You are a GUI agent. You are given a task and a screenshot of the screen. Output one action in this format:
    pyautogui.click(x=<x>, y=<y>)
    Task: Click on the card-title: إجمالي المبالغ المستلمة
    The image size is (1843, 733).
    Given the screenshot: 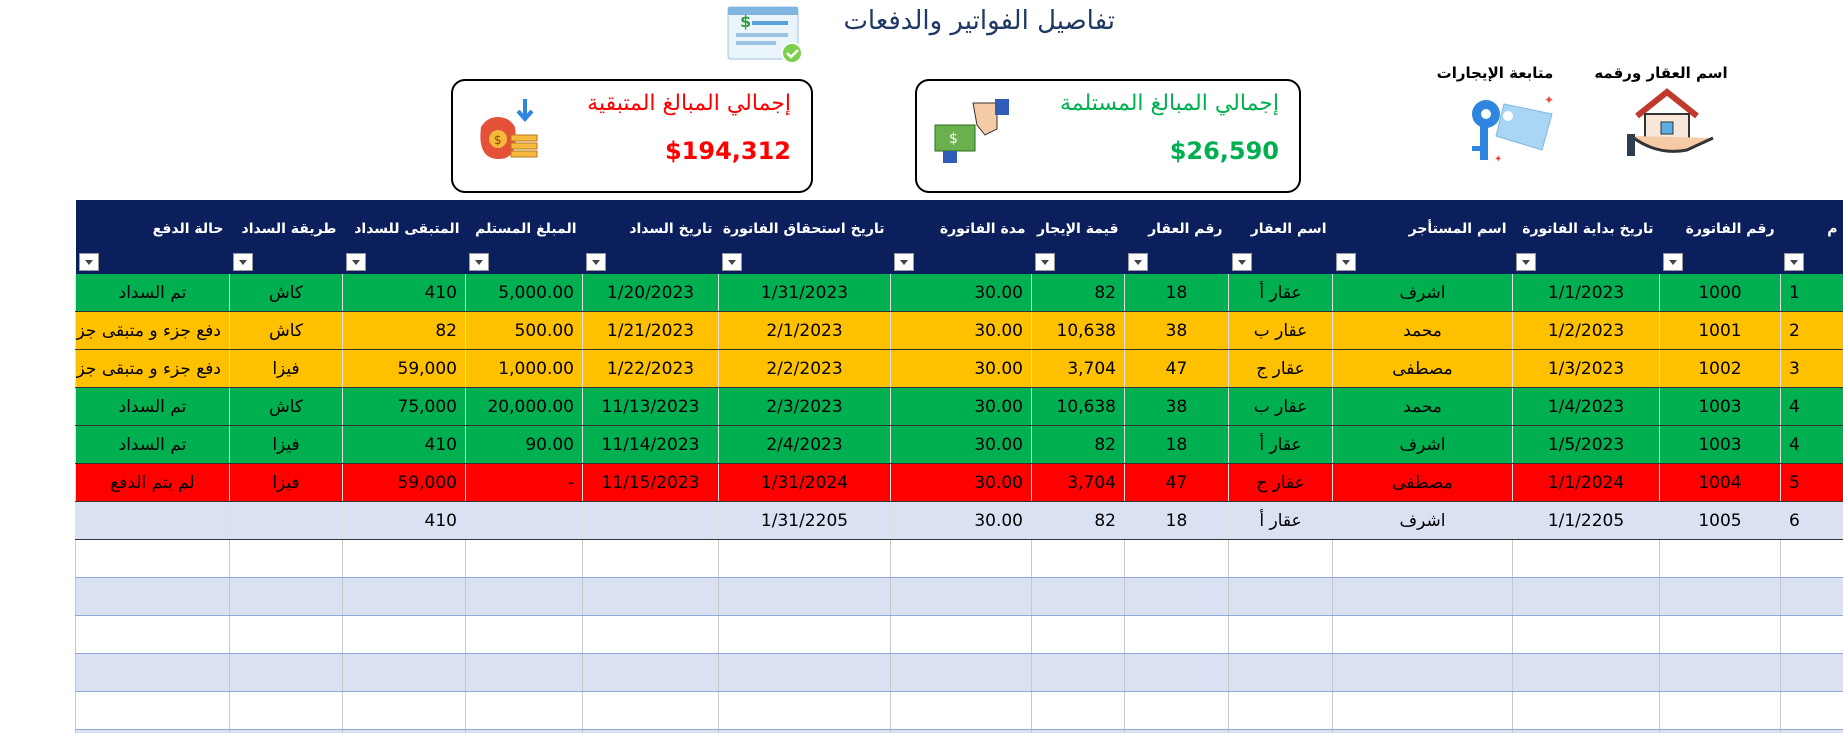 What is the action you would take?
    pyautogui.click(x=1169, y=103)
    